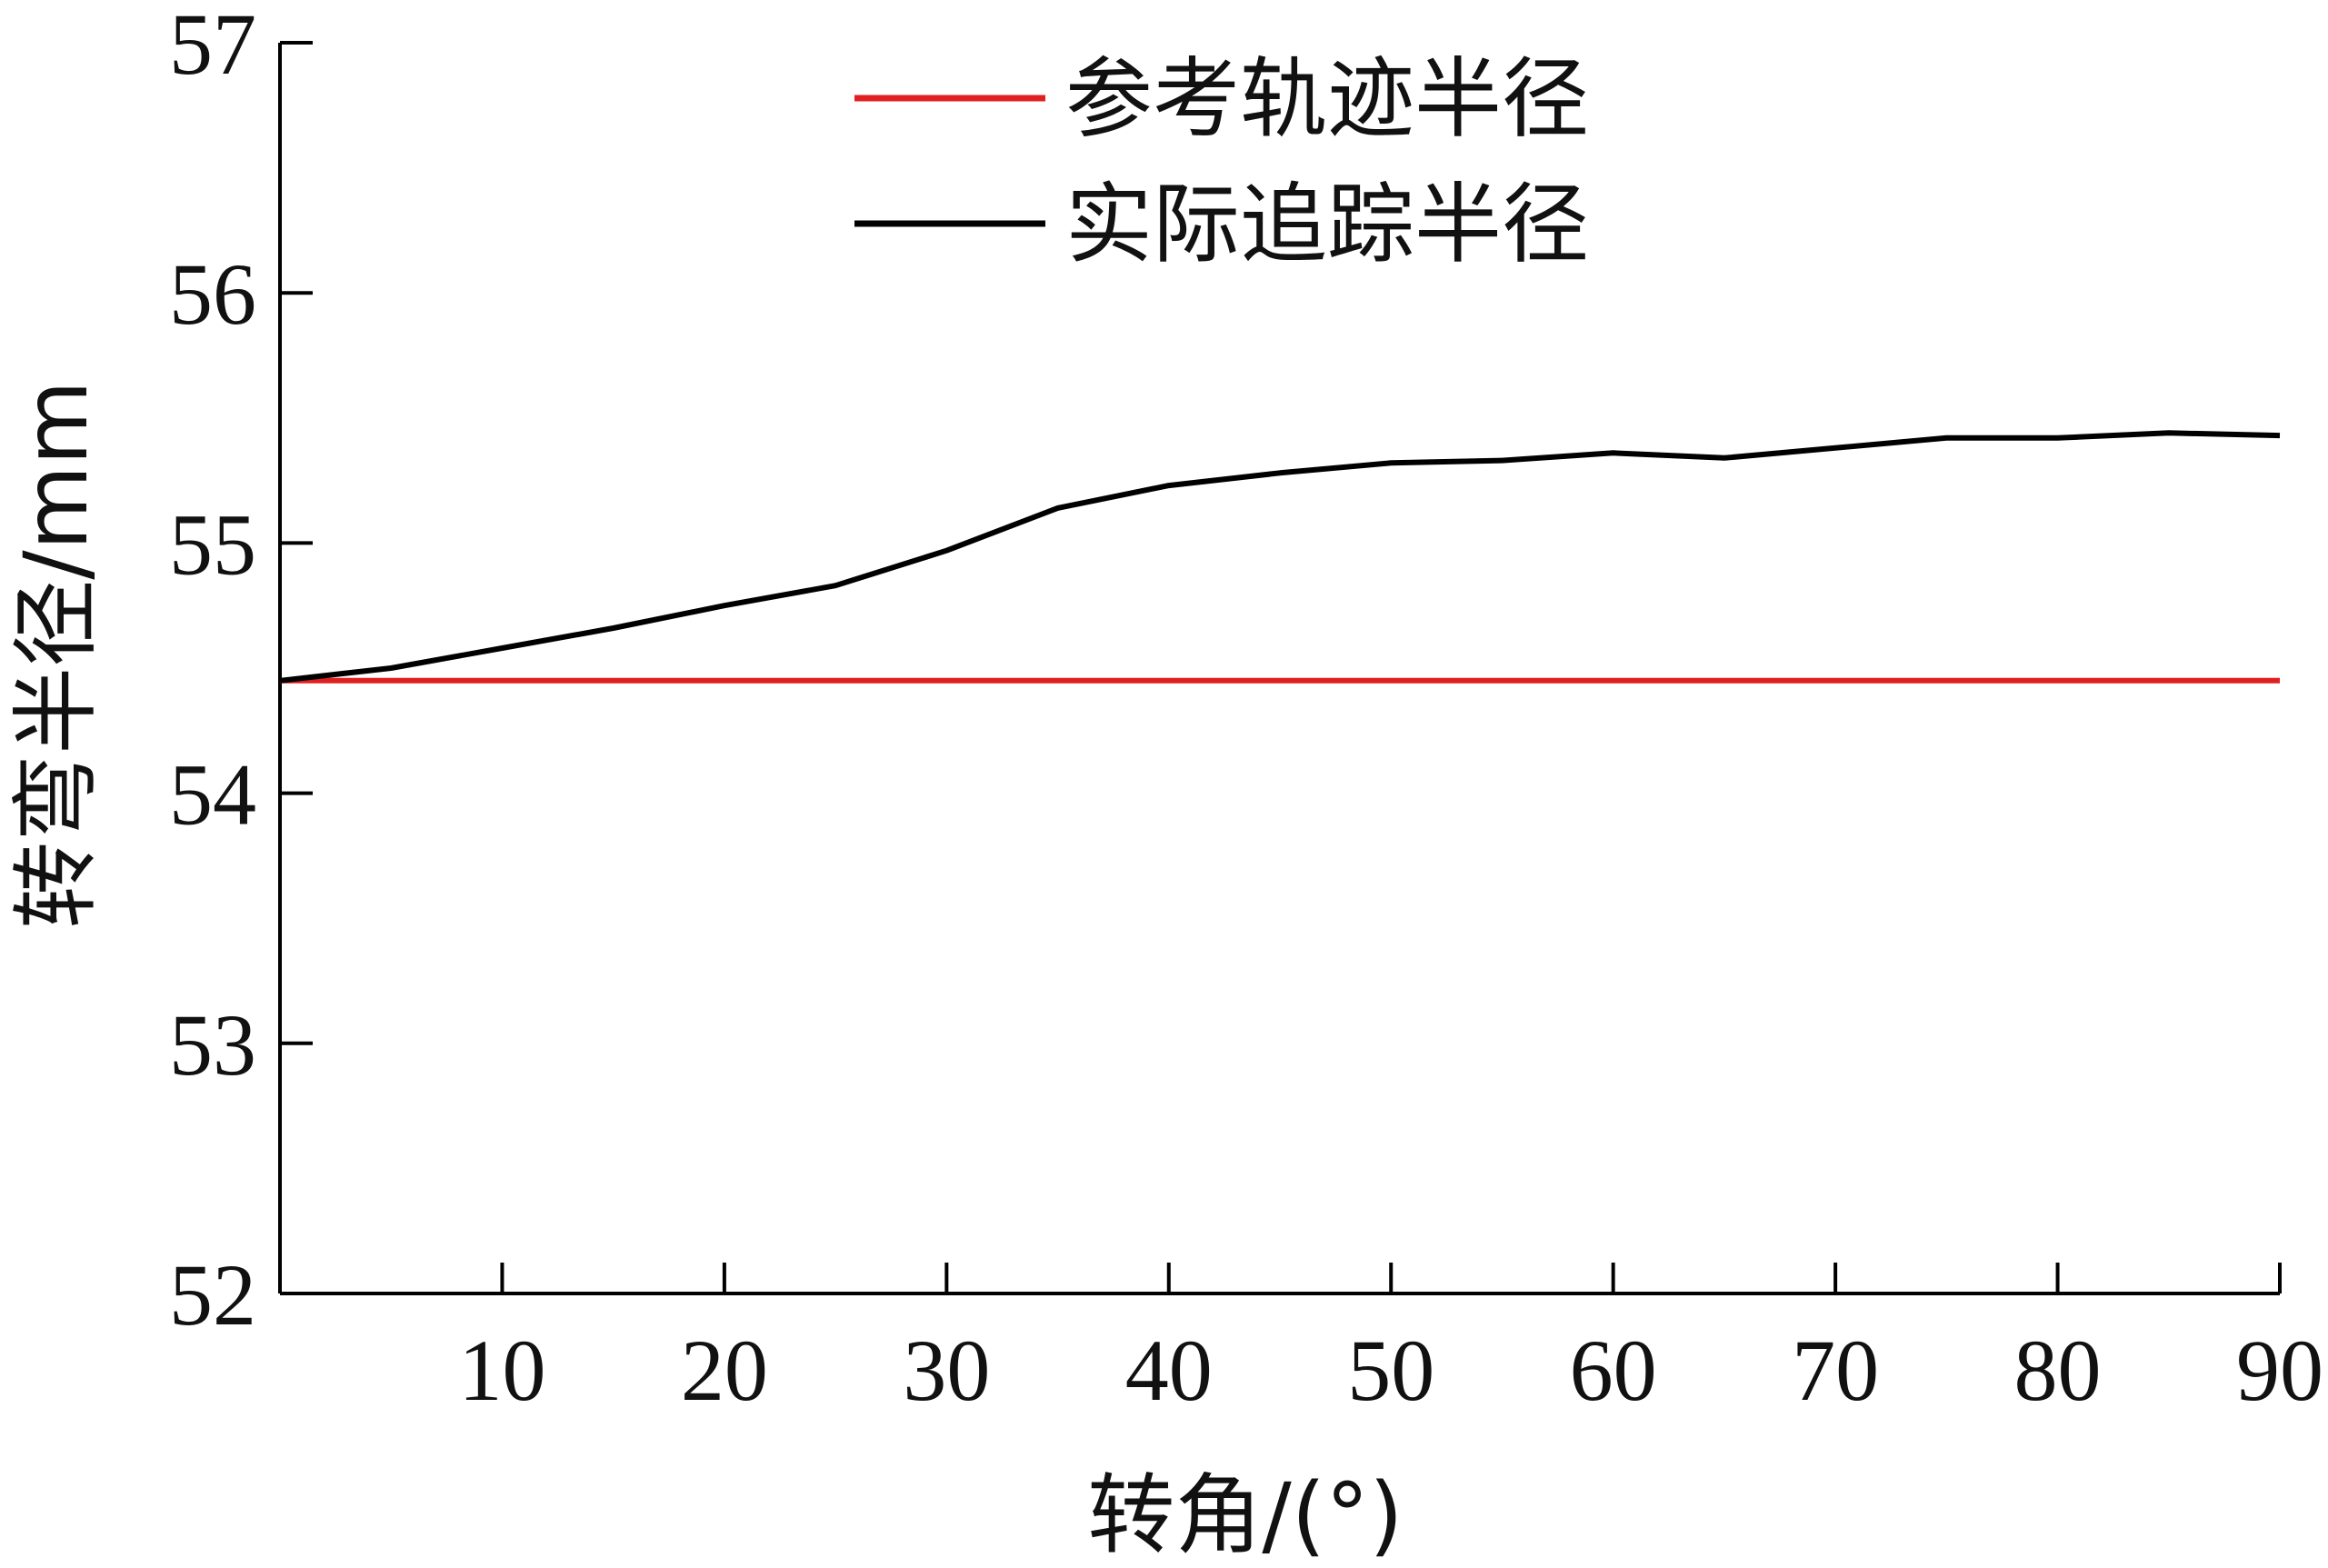 Image resolution: width=2328 pixels, height=1568 pixels. Describe the element at coordinates (501, 1371) in the screenshot. I see `x-tick-label: 10` at that location.